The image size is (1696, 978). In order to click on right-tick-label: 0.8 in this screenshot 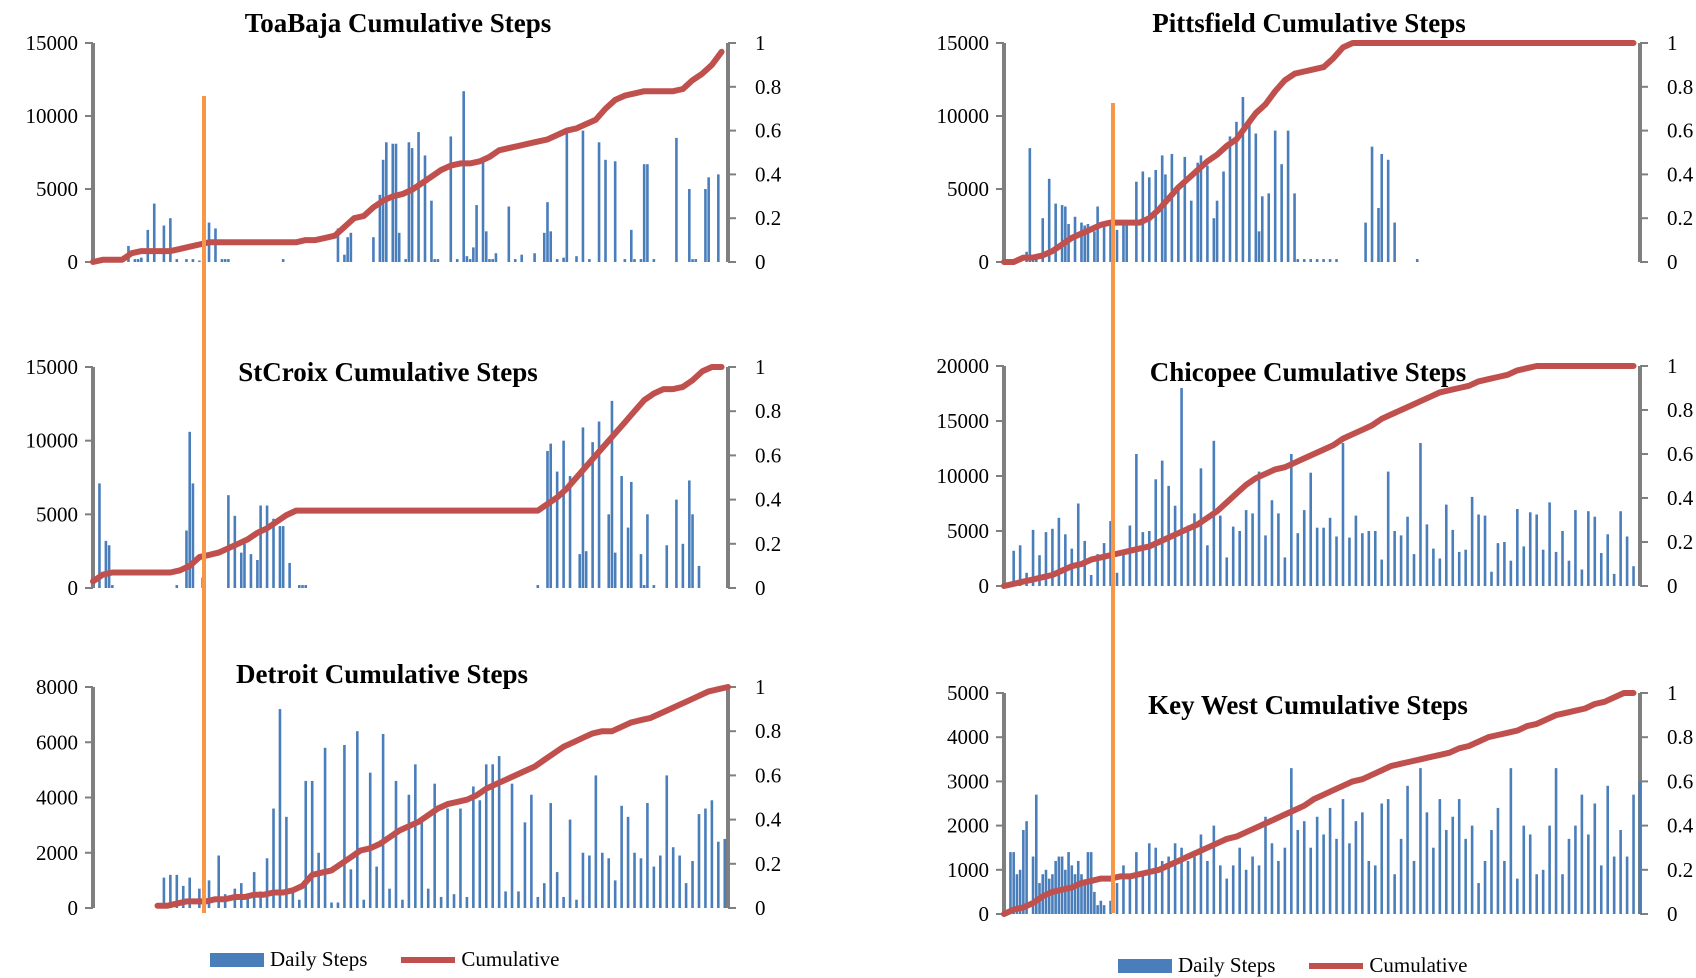, I will do `click(768, 87)`.